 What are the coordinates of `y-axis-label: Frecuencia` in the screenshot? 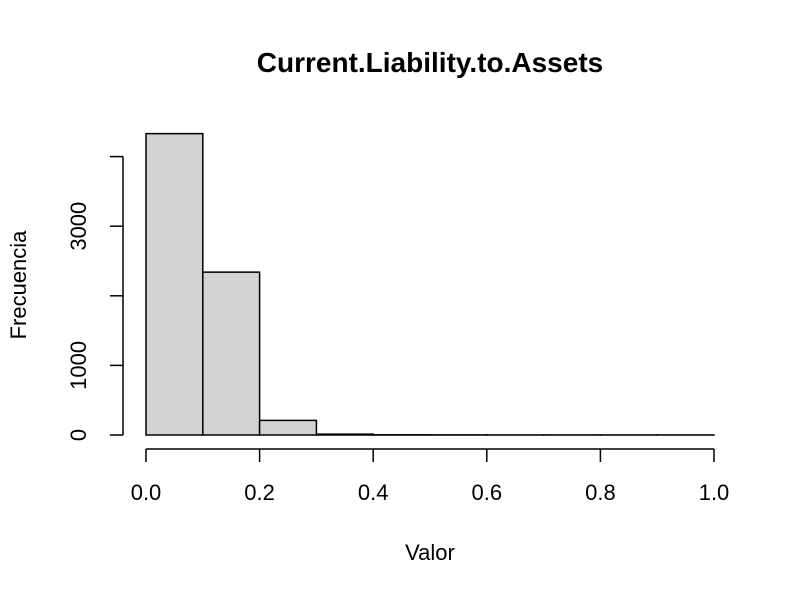 It's located at (18, 285).